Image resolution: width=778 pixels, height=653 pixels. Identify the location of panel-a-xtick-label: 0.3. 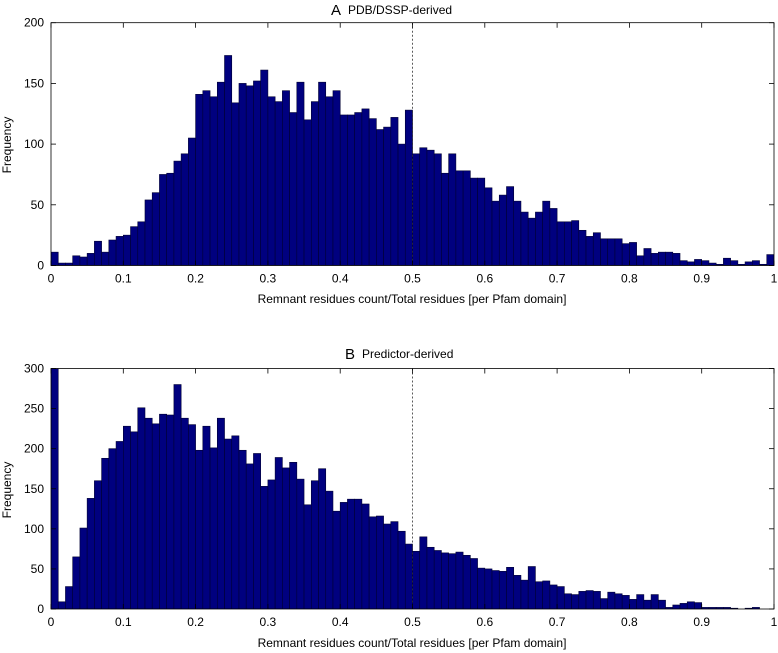
(268, 279).